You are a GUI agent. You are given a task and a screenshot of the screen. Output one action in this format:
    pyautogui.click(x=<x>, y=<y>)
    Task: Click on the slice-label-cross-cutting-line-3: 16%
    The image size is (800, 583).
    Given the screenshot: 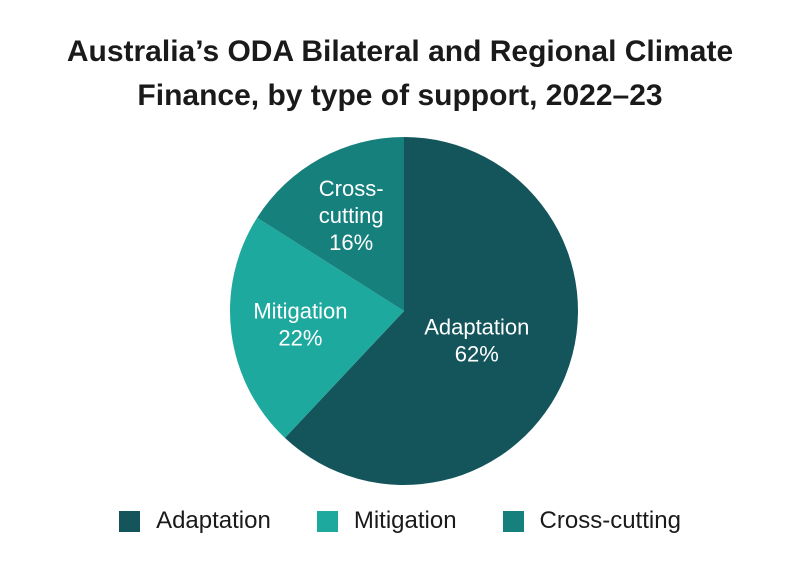 What is the action you would take?
    pyautogui.click(x=351, y=242)
    